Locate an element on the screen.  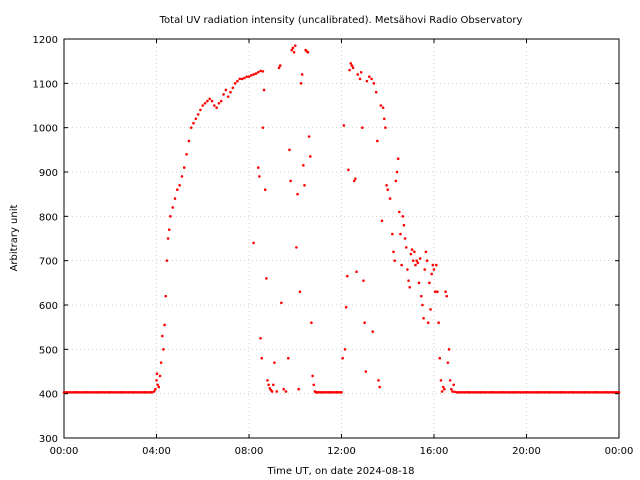
y-tick-label: 400 is located at coordinates (48, 395).